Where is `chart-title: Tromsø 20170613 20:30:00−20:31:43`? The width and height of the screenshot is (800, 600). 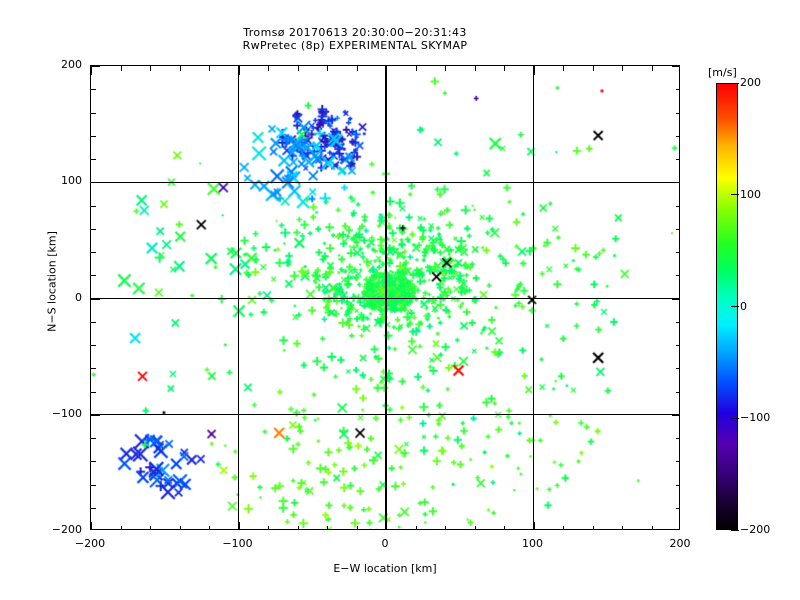
chart-title: Tromsø 20170613 20:30:00−20:31:43 is located at coordinates (355, 32).